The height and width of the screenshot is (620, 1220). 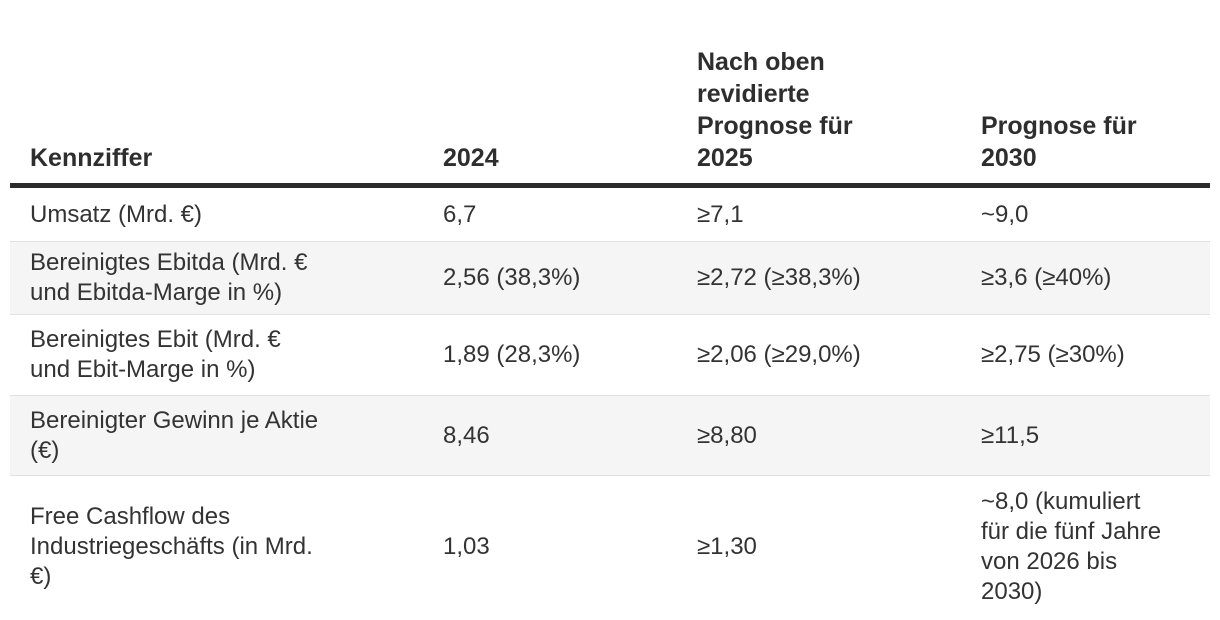 I want to click on value-2024: 8,46, so click(x=466, y=435).